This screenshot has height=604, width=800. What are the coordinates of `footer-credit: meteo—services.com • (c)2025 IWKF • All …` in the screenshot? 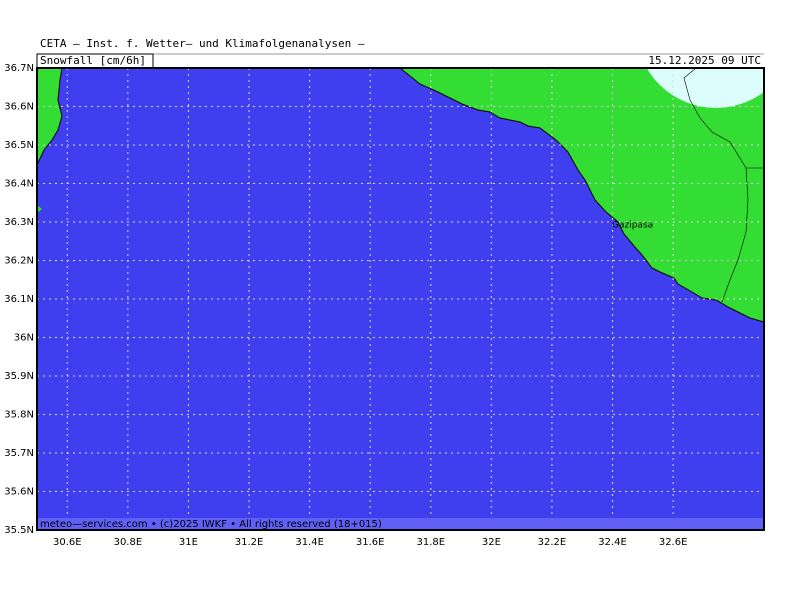 It's located at (211, 524).